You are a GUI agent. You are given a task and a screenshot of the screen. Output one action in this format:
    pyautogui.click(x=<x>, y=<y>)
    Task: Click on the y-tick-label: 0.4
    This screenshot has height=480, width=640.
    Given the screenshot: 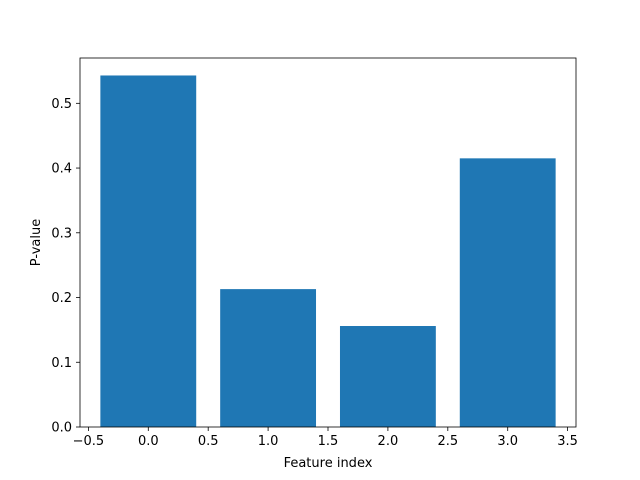 What is the action you would take?
    pyautogui.click(x=61, y=169)
    